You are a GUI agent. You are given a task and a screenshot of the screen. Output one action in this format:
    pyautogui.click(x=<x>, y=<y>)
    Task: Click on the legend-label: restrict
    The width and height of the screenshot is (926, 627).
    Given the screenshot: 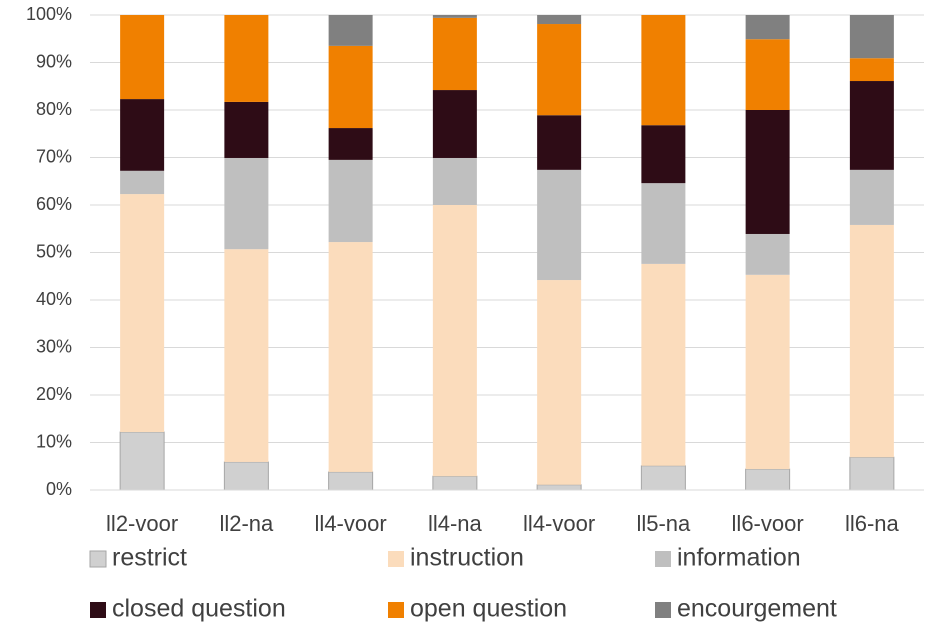 What is the action you would take?
    pyautogui.click(x=149, y=558)
    